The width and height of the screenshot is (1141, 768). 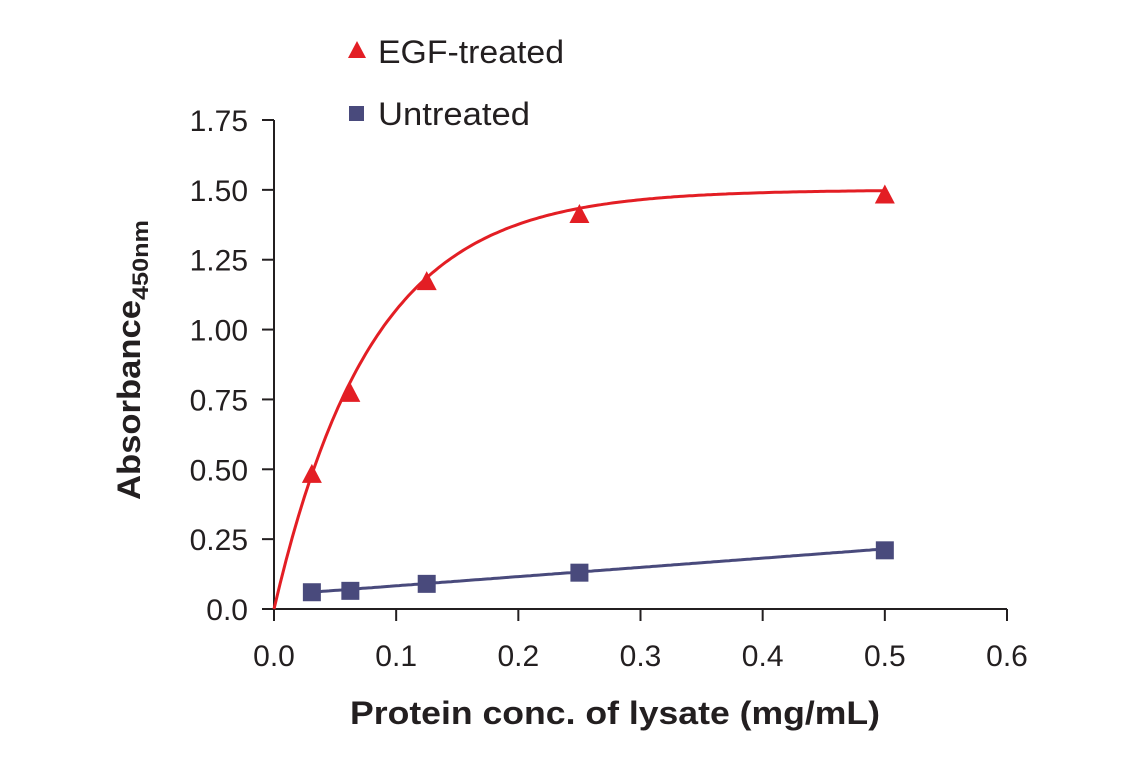 I want to click on x-tick-label: 0.2, so click(x=518, y=656).